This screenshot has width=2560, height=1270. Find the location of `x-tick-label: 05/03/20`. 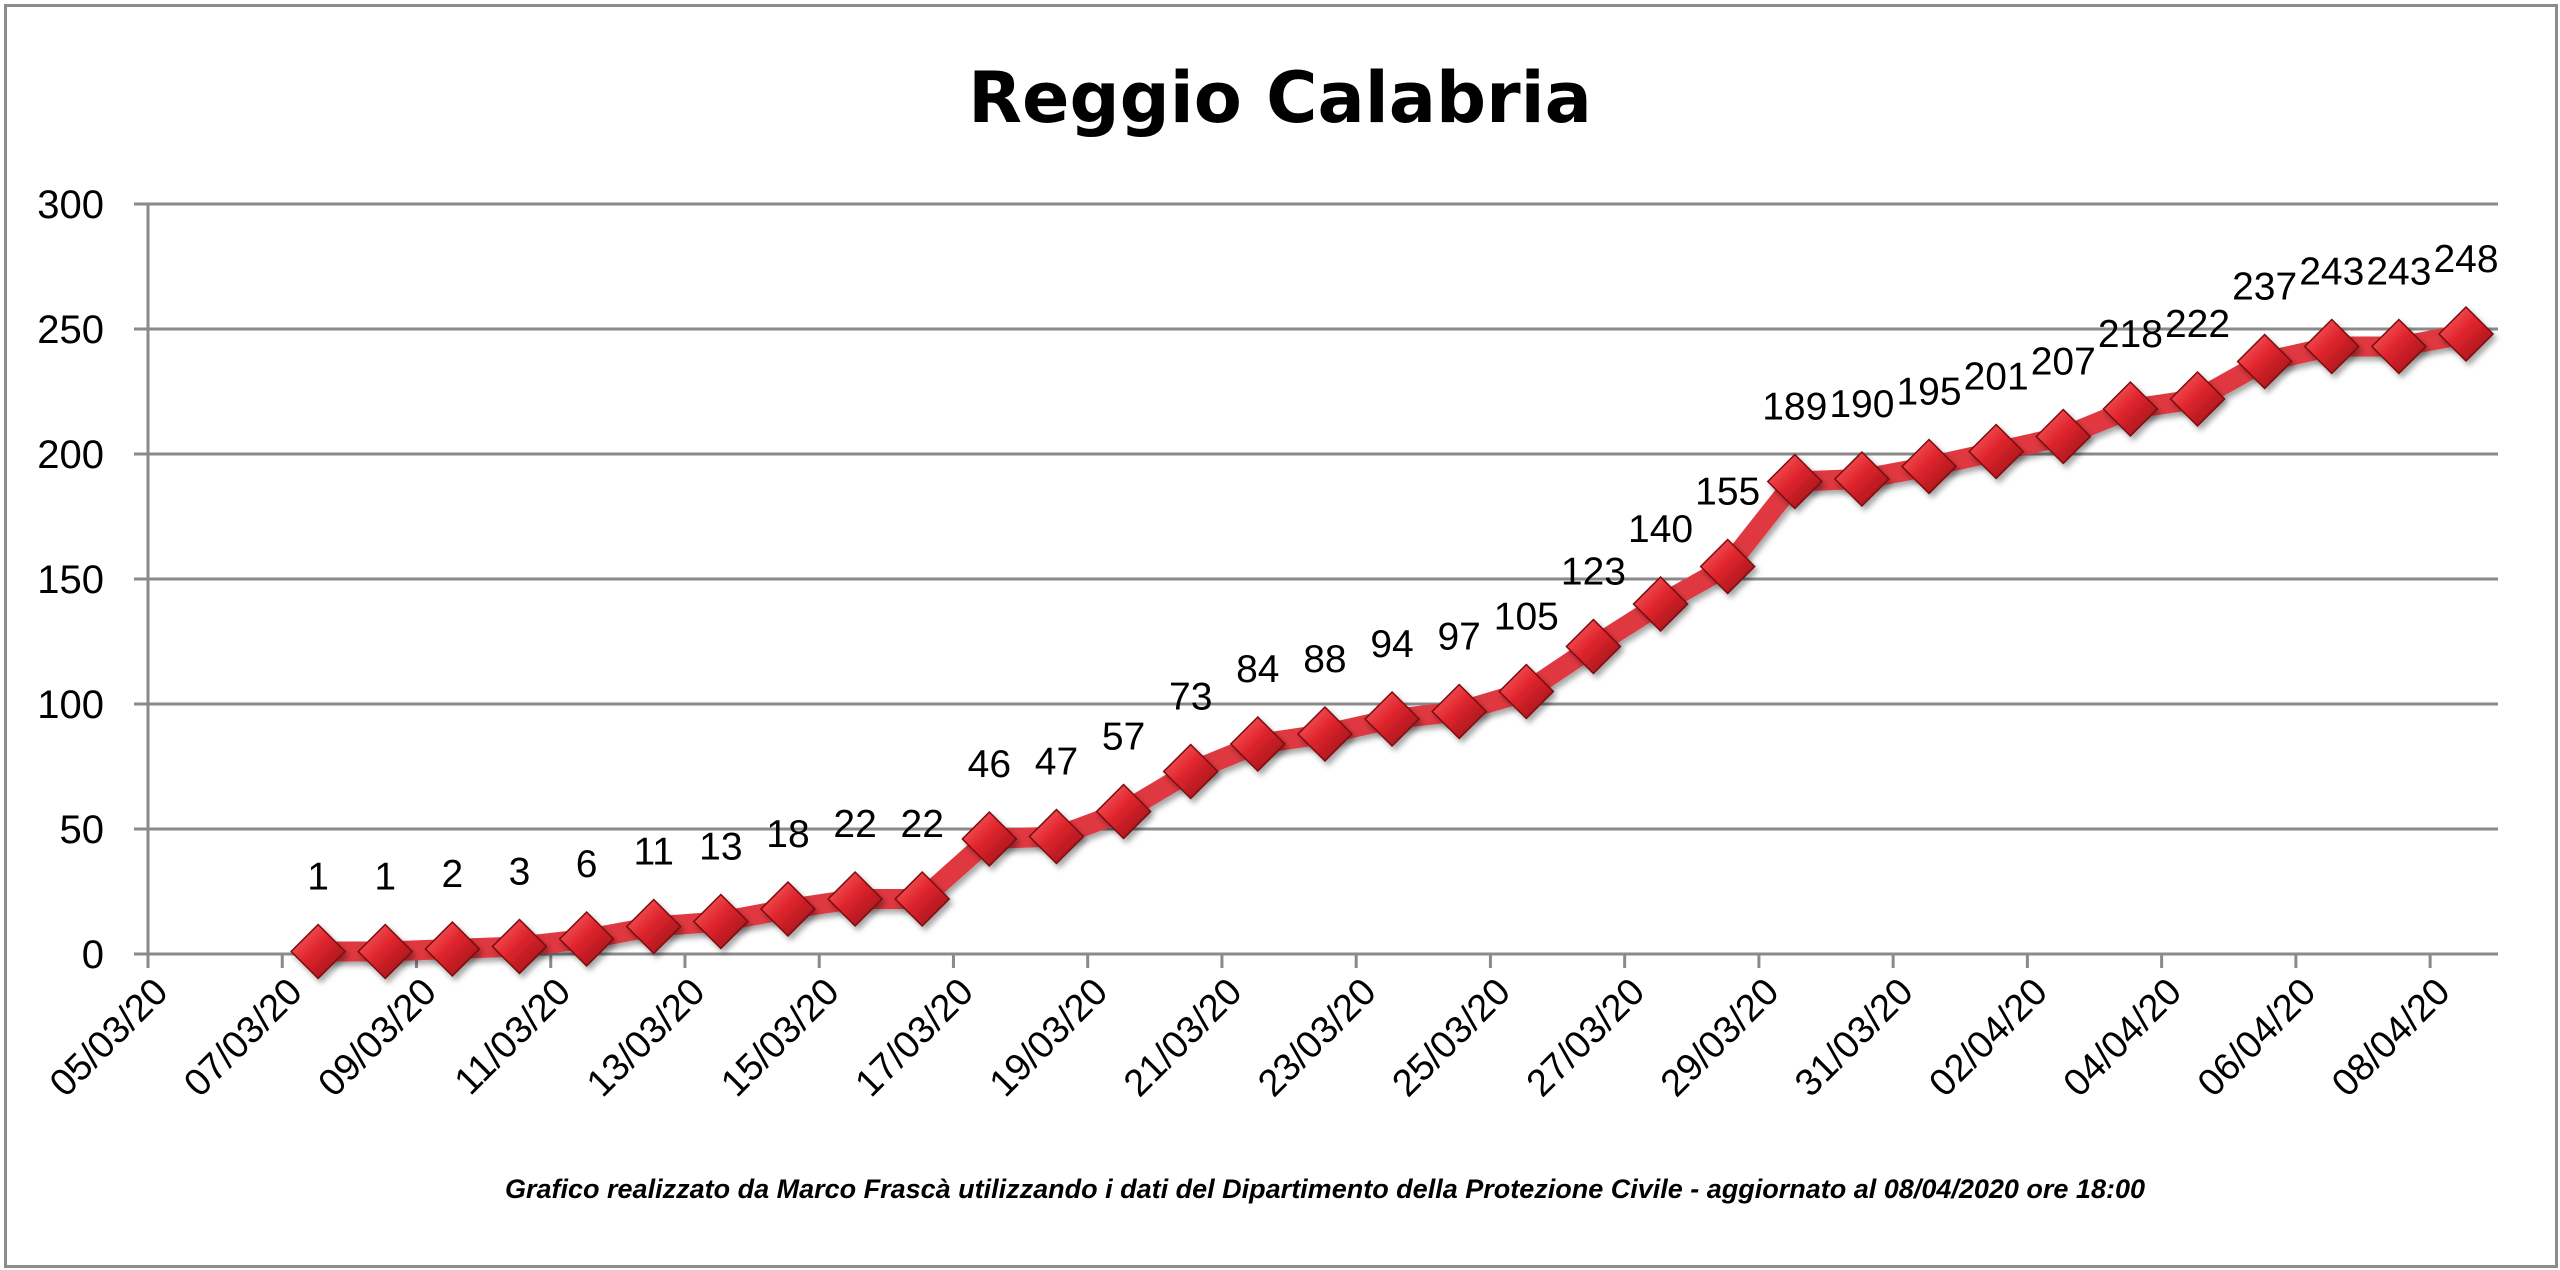

x-tick-label: 05/03/20 is located at coordinates (109, 1038).